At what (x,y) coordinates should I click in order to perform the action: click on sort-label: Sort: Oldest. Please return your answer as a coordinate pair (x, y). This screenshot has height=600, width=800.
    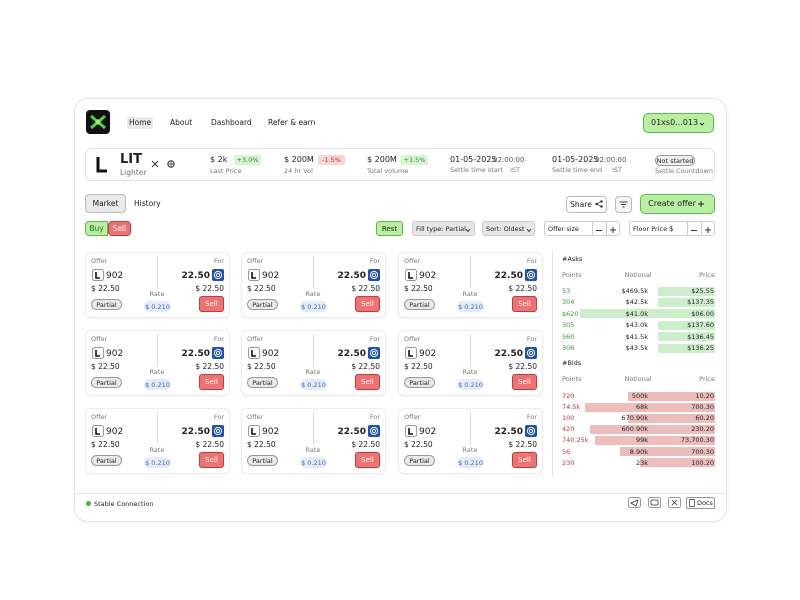
    Looking at the image, I should click on (505, 228).